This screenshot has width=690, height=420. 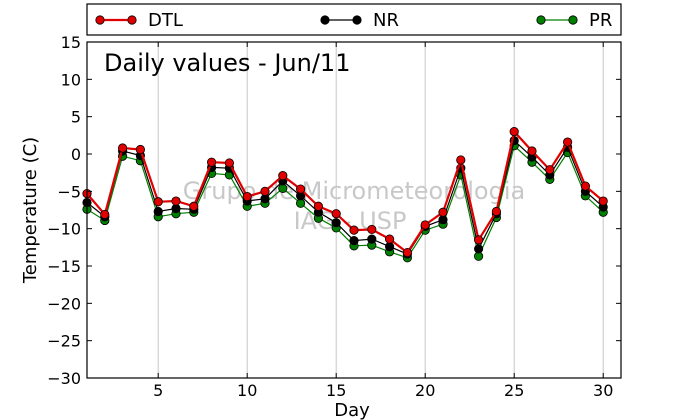 What do you see at coordinates (514, 390) in the screenshot?
I see `x-tick-label: 25` at bounding box center [514, 390].